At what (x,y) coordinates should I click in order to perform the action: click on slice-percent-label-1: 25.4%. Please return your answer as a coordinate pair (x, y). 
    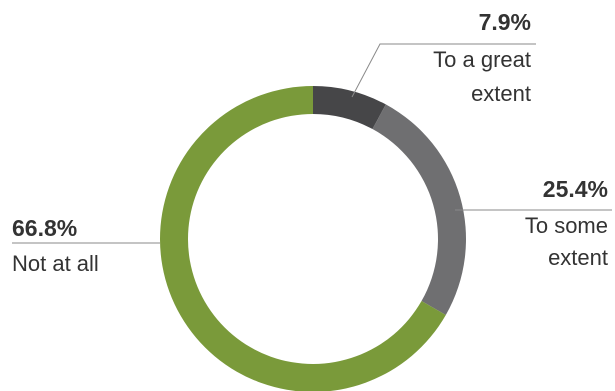
    Looking at the image, I should click on (575, 189).